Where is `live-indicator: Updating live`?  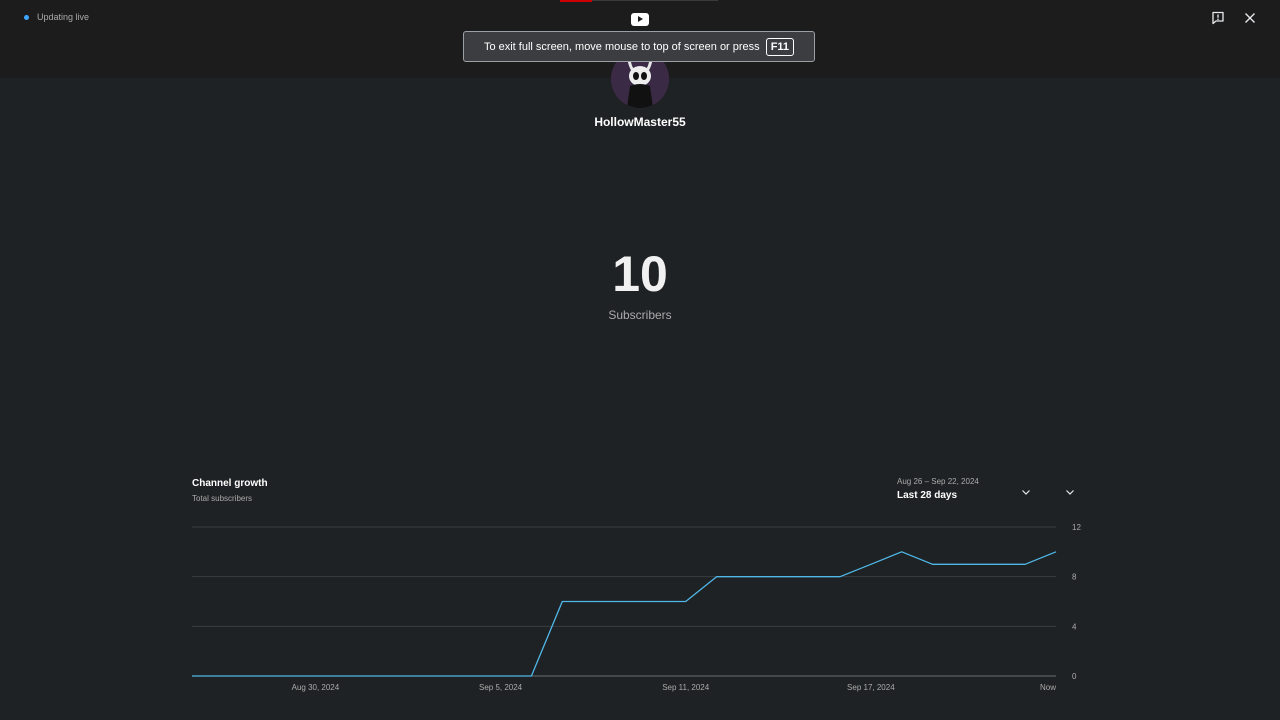 live-indicator: Updating live is located at coordinates (56, 17).